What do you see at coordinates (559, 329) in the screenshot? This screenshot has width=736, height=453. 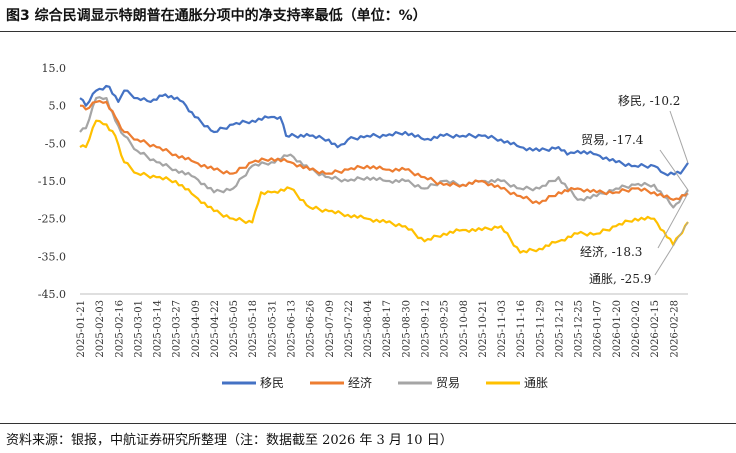 I see `x-tick-label: 2025-12-12` at bounding box center [559, 329].